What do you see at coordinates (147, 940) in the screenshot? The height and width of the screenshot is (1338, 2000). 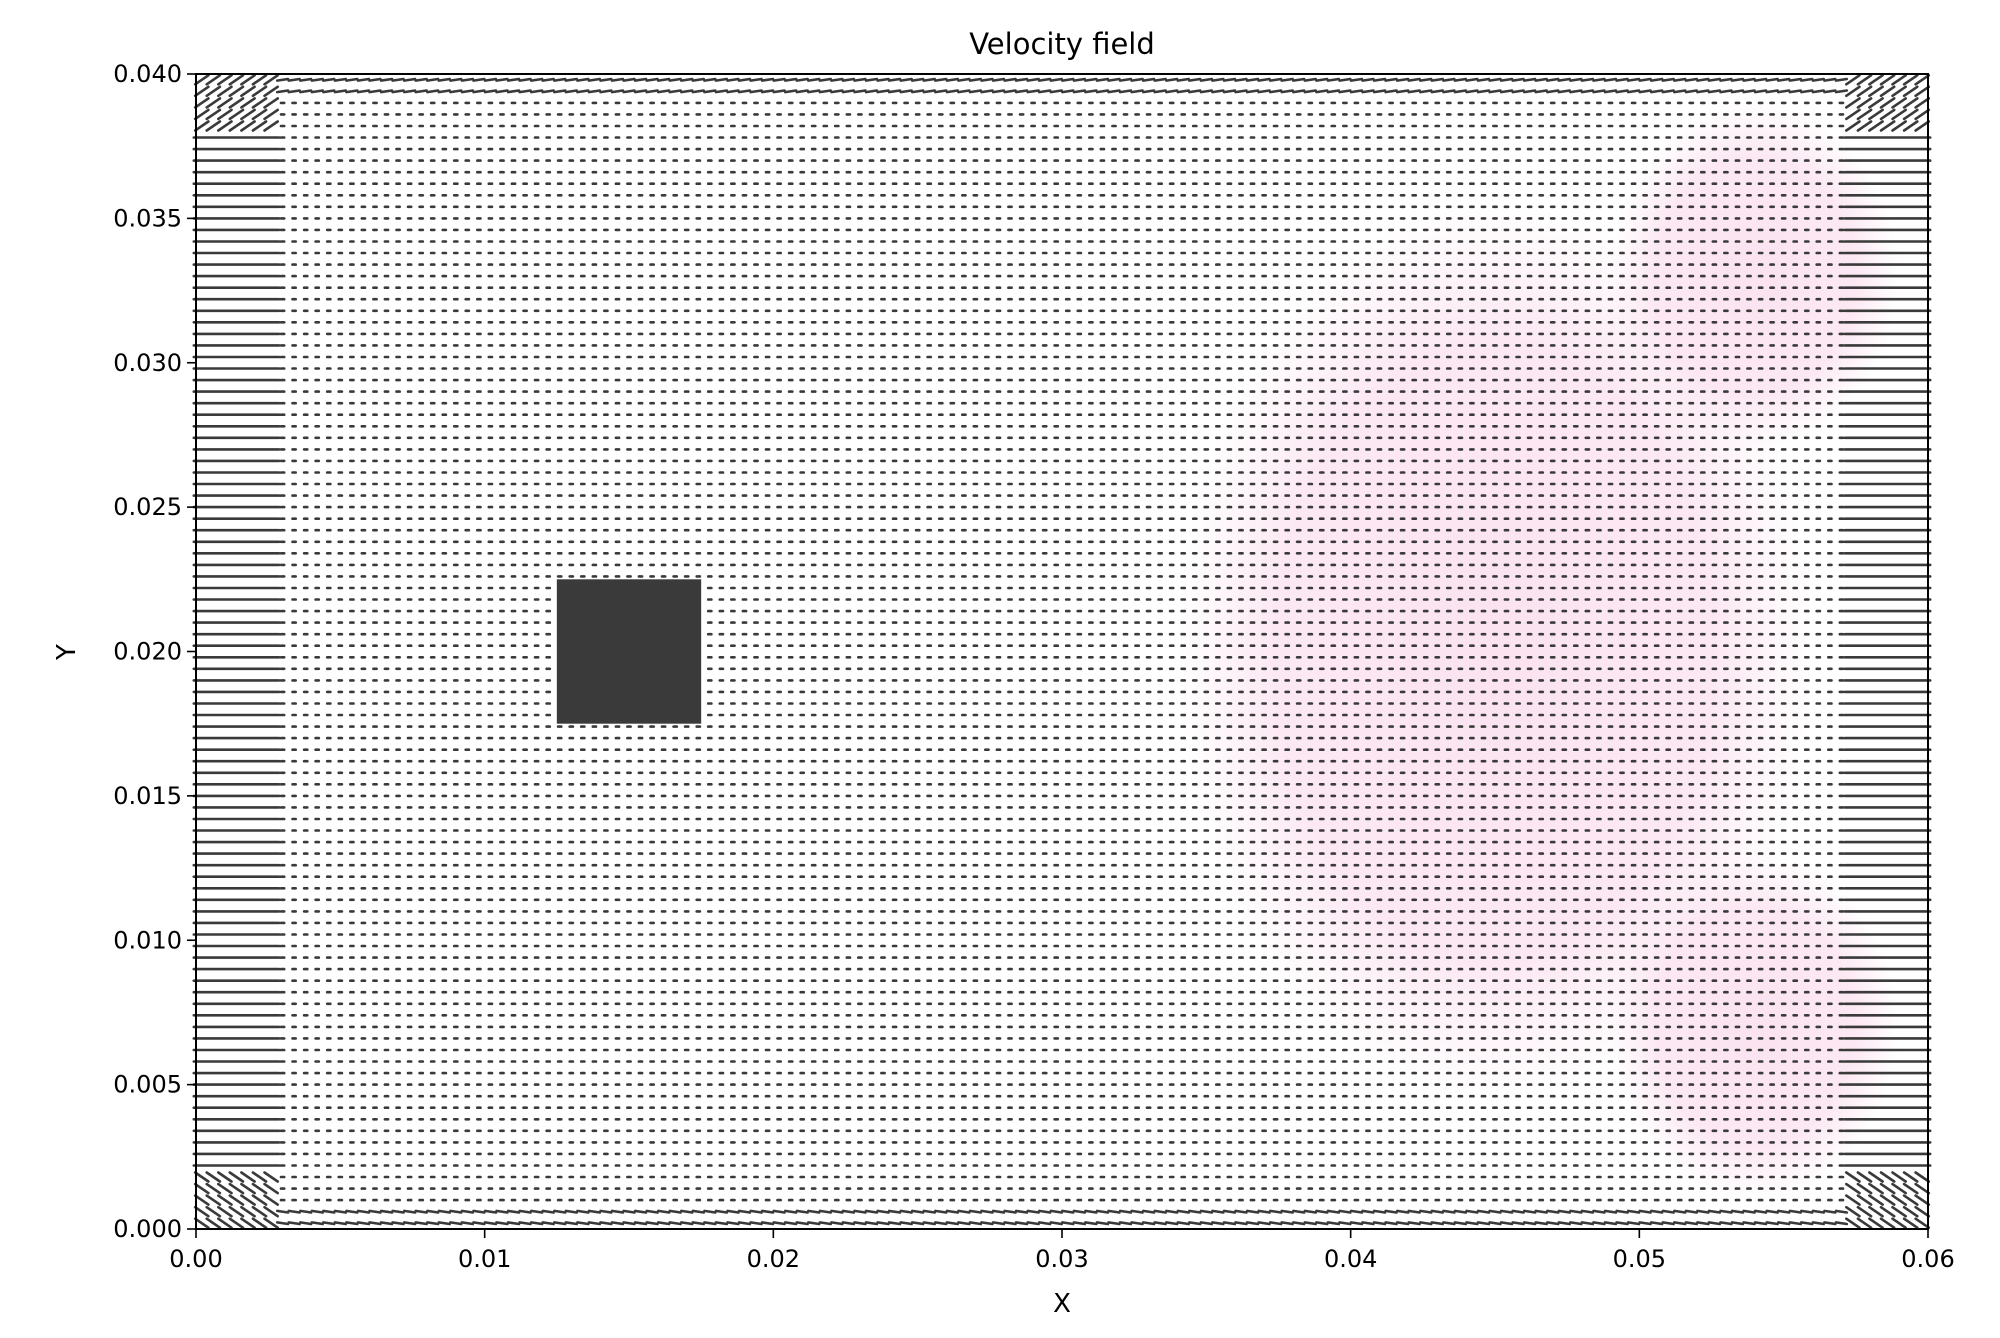 I see `y-tick-label: 0.010` at bounding box center [147, 940].